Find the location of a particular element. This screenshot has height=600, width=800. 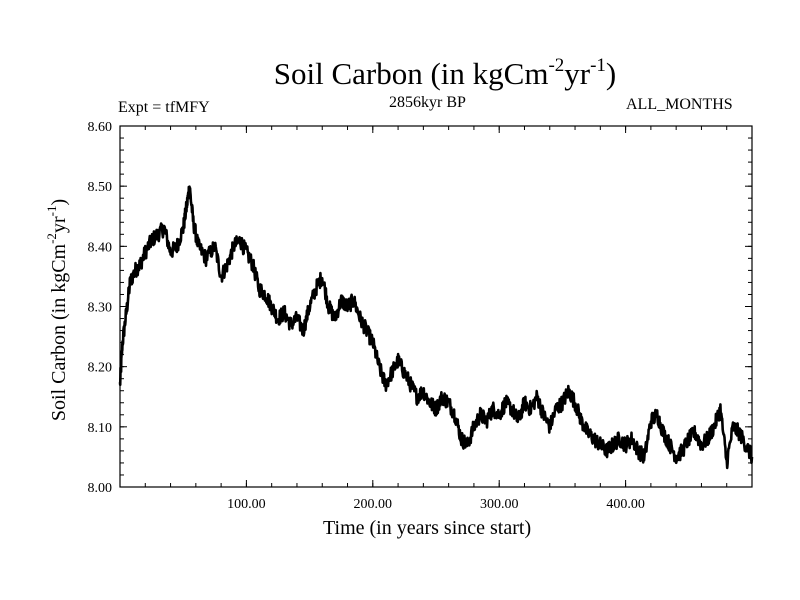

y-tick-label: 8.00 is located at coordinates (100, 488).